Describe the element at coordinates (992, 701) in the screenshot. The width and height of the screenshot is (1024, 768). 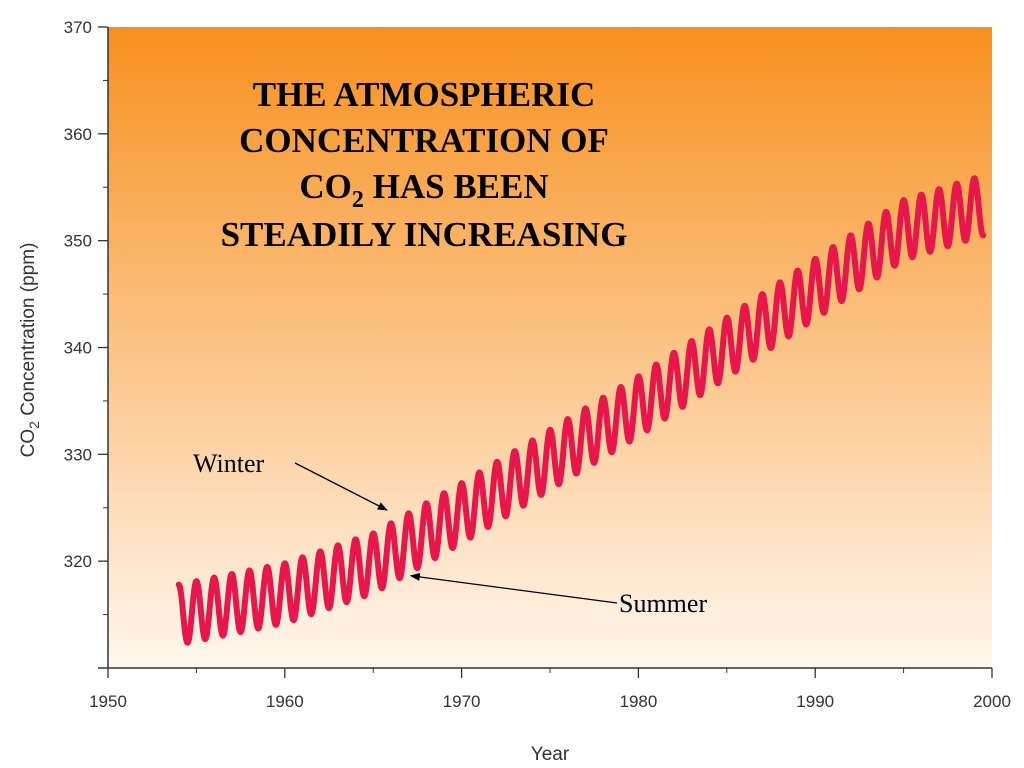
I see `x-tick-label: 2000` at that location.